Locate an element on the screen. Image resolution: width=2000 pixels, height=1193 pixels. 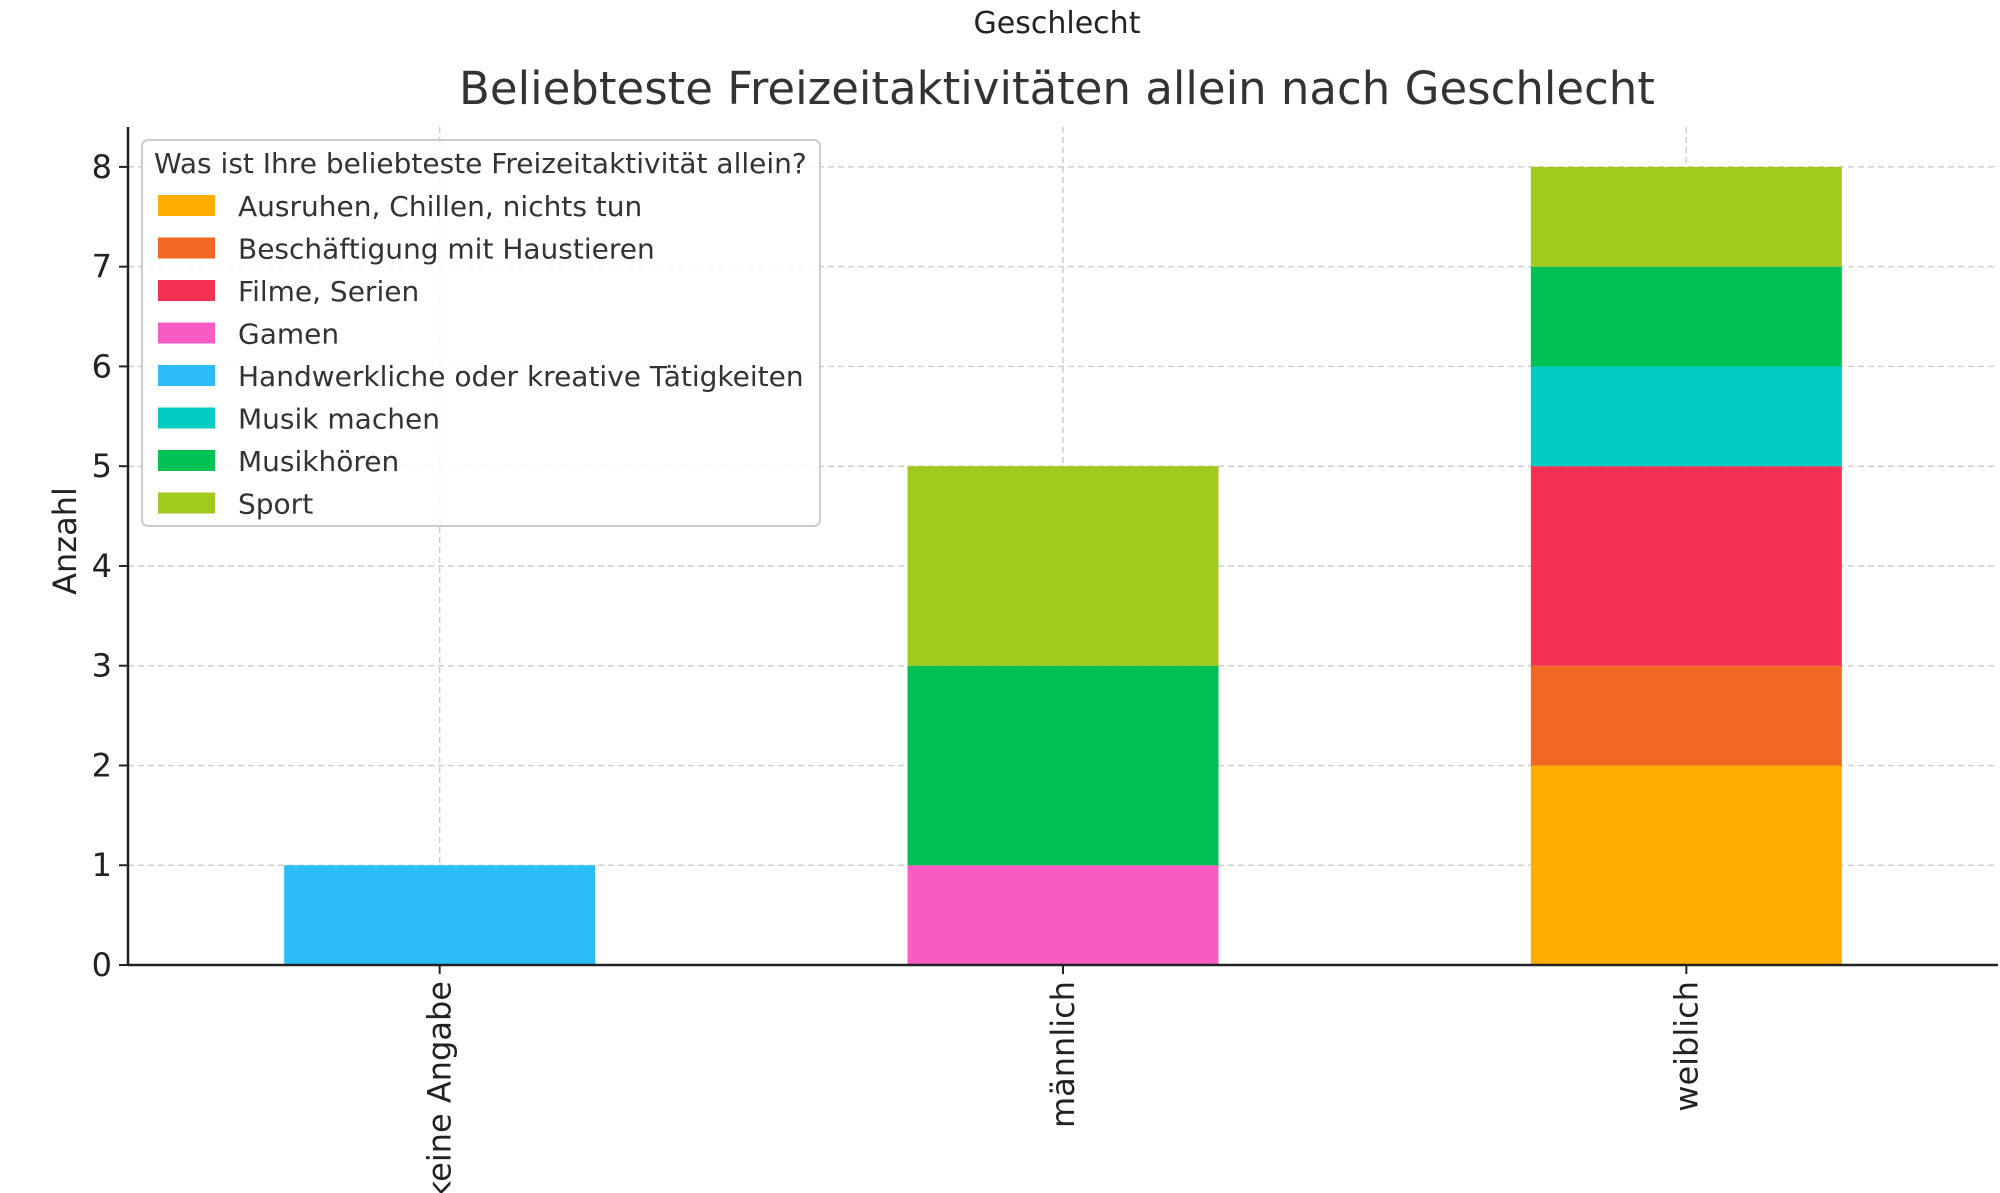
y-tick-label: 1 is located at coordinates (102, 865).